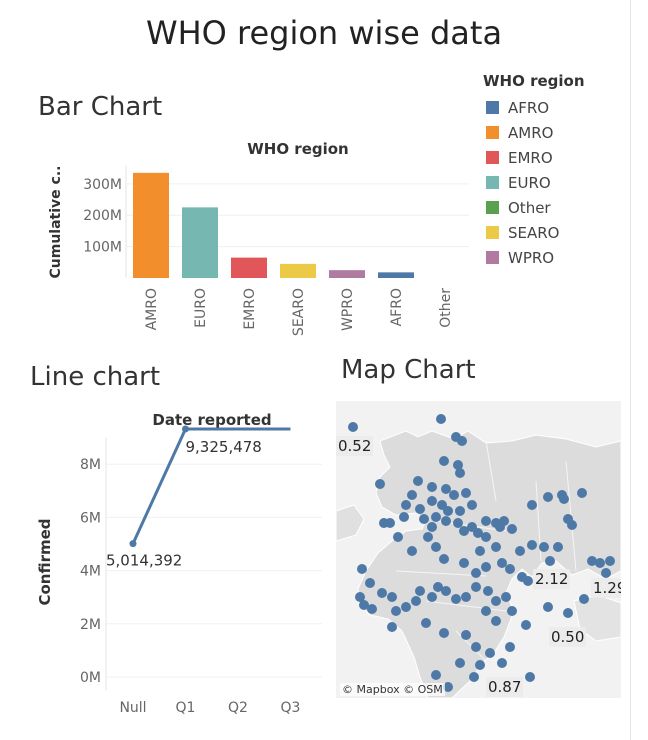 The width and height of the screenshot is (648, 740). Describe the element at coordinates (396, 275) in the screenshot. I see `bar-afro` at that location.